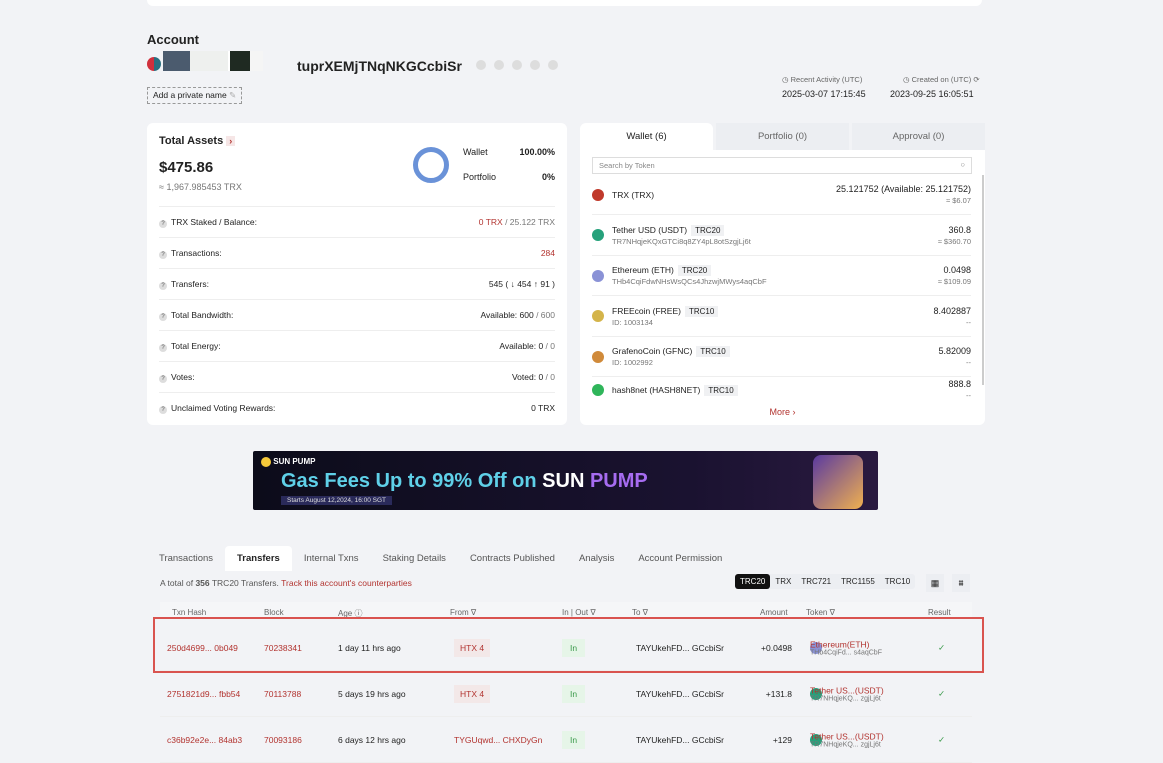 Image resolution: width=1163 pixels, height=763 pixels. Describe the element at coordinates (553, 65) in the screenshot. I see `more-icon` at that location.